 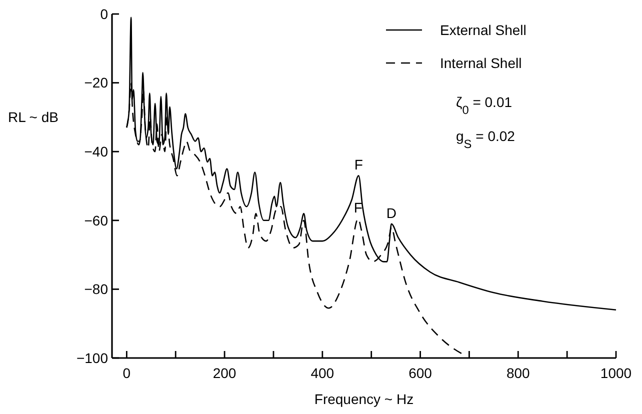 What do you see at coordinates (486, 139) in the screenshot?
I see `annotation: g$_{S}$ = 0.02` at bounding box center [486, 139].